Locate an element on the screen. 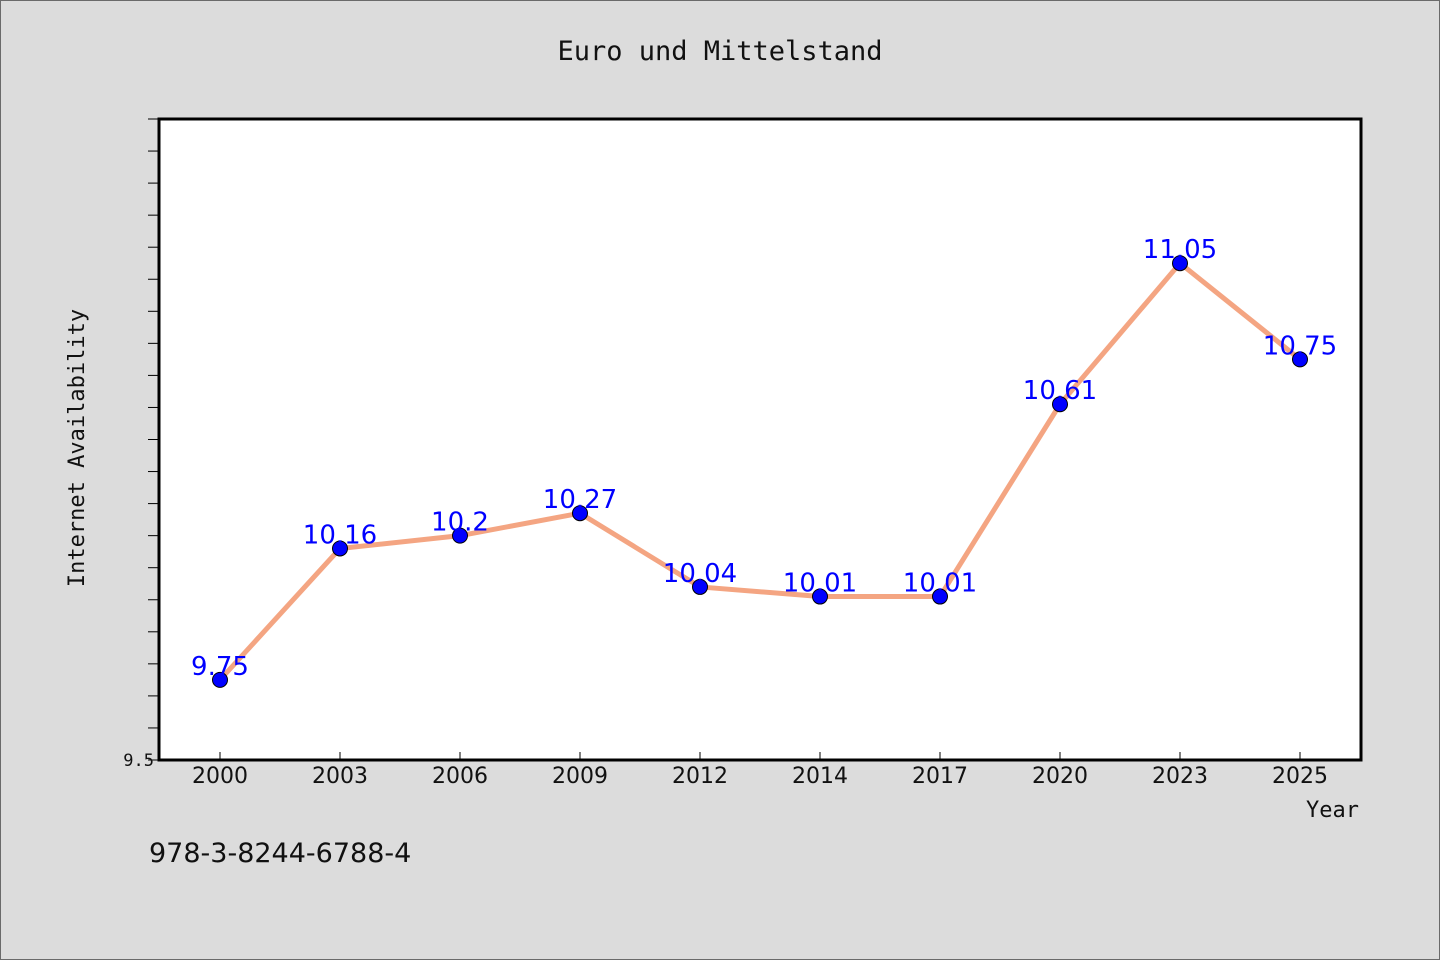 This screenshot has width=1440, height=960. data-label: 10.16 is located at coordinates (340, 535).